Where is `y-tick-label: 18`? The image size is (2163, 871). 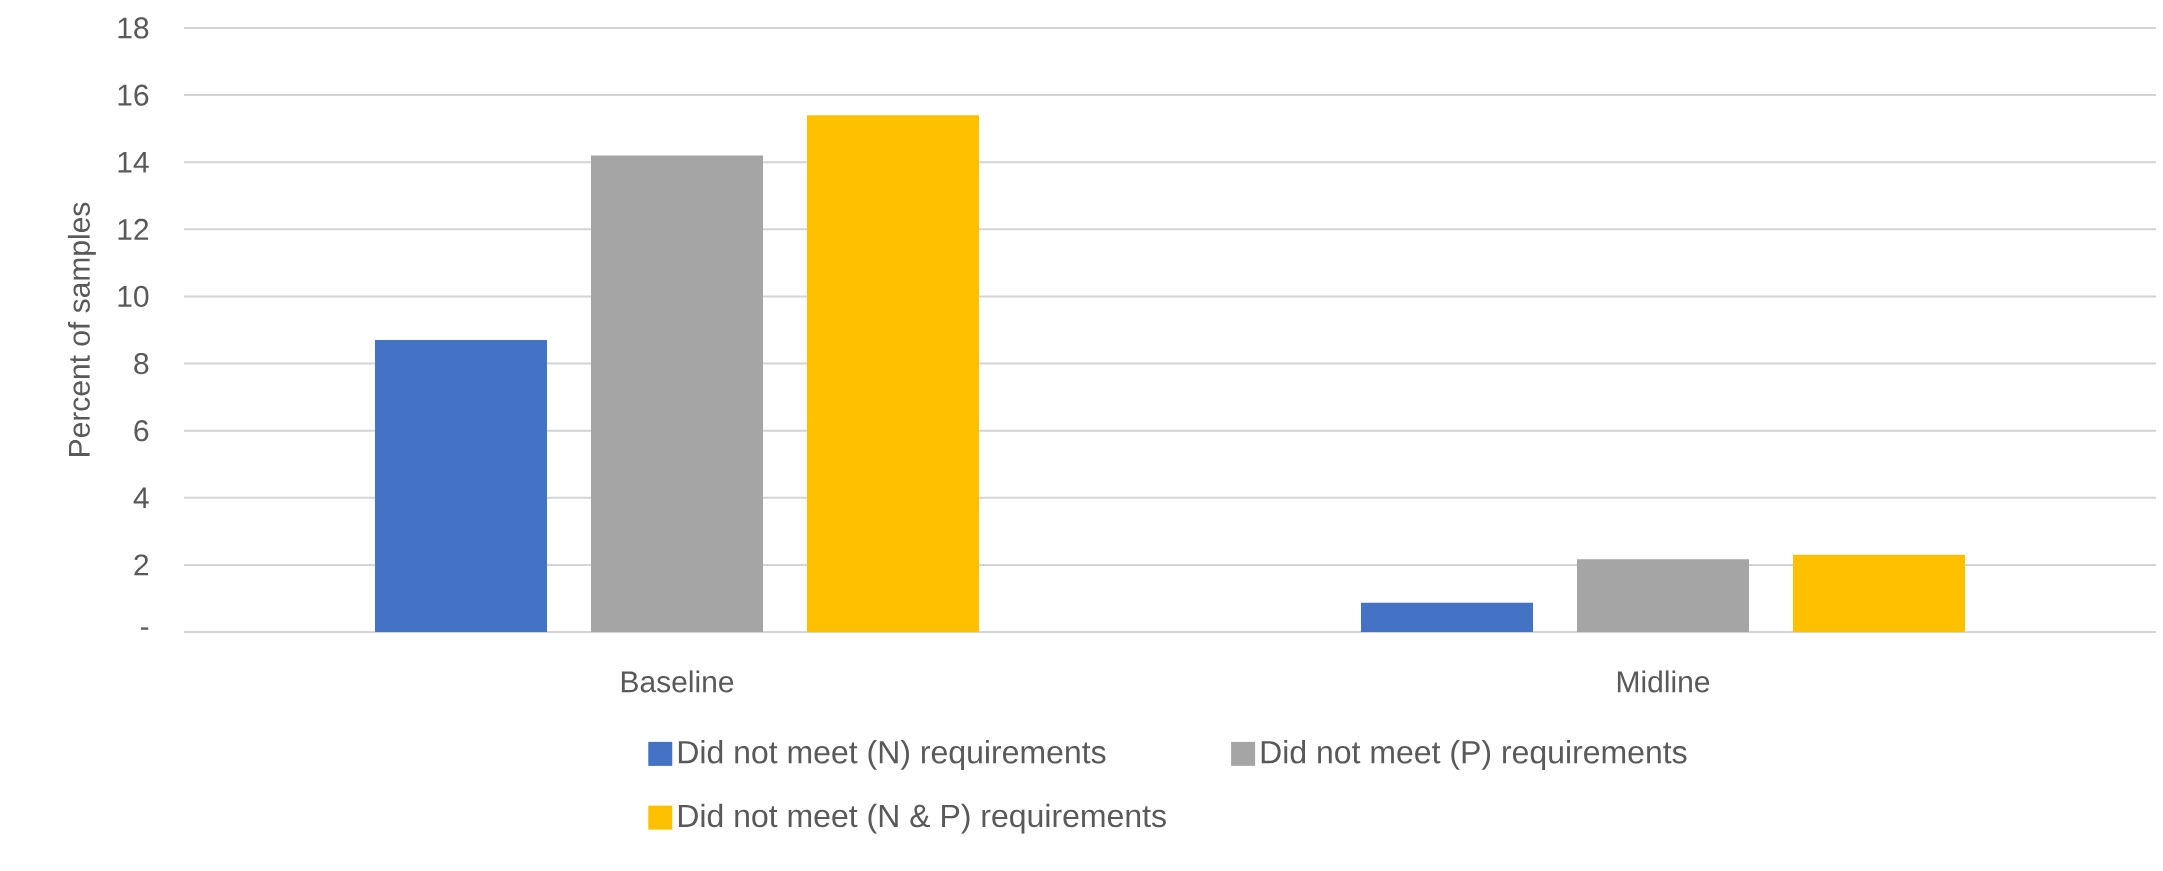
y-tick-label: 18 is located at coordinates (133, 28).